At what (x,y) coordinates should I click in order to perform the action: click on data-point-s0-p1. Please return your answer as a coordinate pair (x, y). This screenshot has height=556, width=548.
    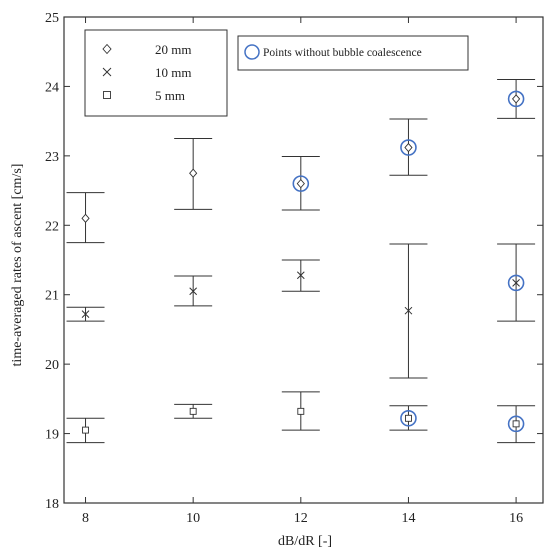
    Looking at the image, I should click on (193, 173).